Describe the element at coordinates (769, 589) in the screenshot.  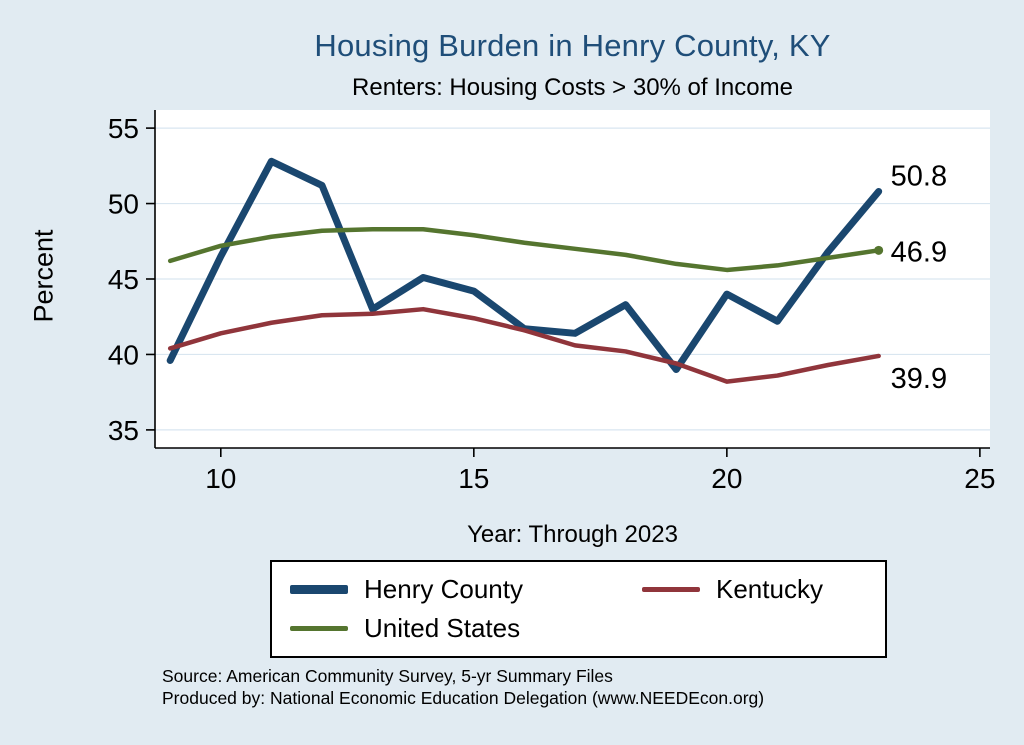
I see `legend-label-kentucky: Kentucky` at that location.